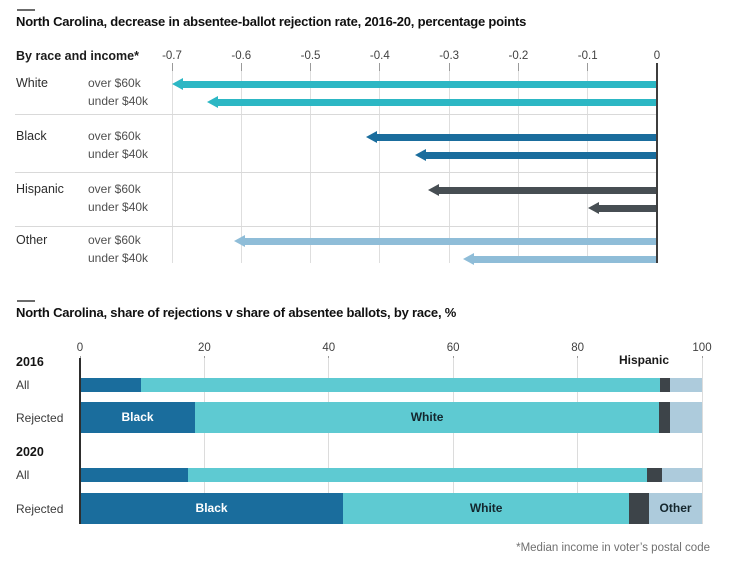 The image size is (736, 567). Describe the element at coordinates (31, 136) in the screenshot. I see `race-label: Black` at that location.